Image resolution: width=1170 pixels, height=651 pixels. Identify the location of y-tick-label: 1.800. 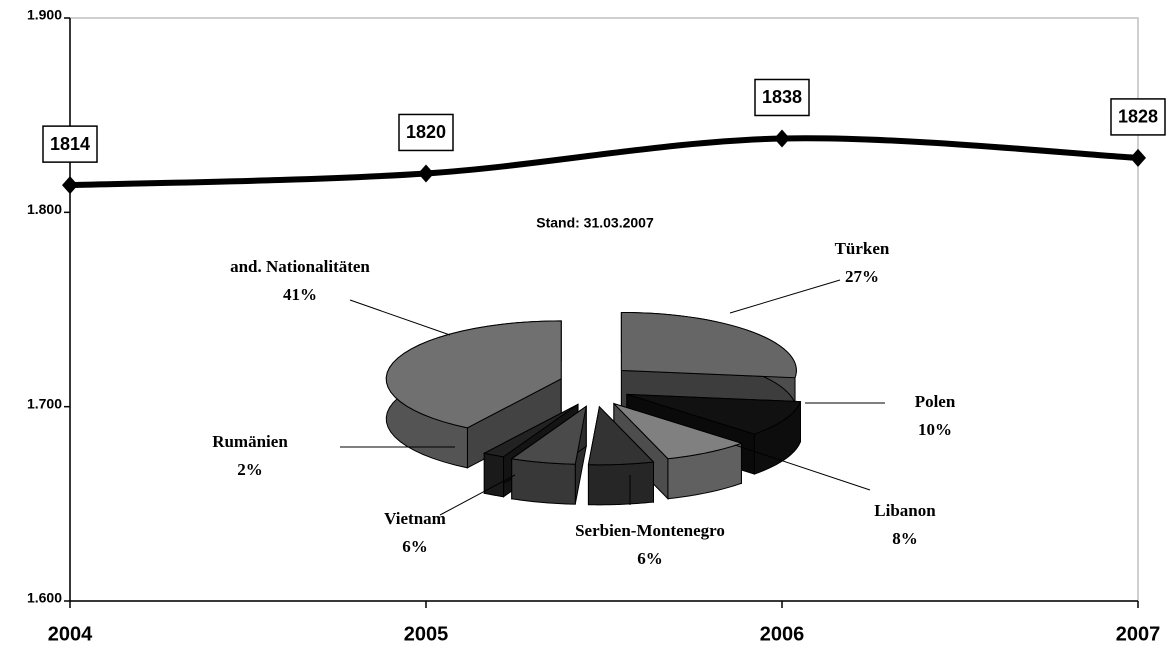
(44, 209).